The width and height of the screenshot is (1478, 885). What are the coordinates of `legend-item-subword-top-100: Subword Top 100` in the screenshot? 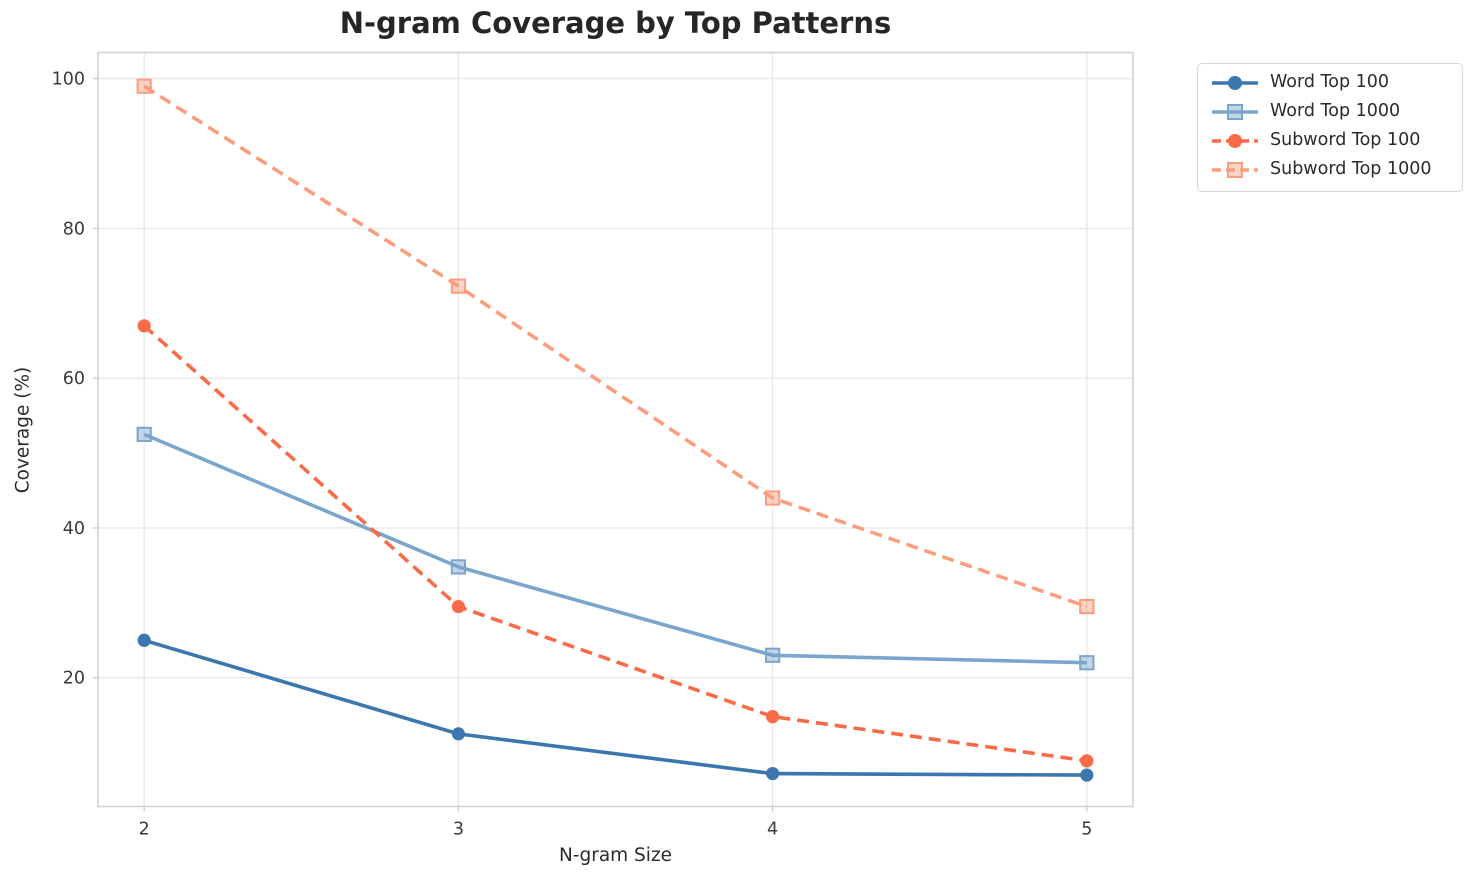 It's located at (1336, 140).